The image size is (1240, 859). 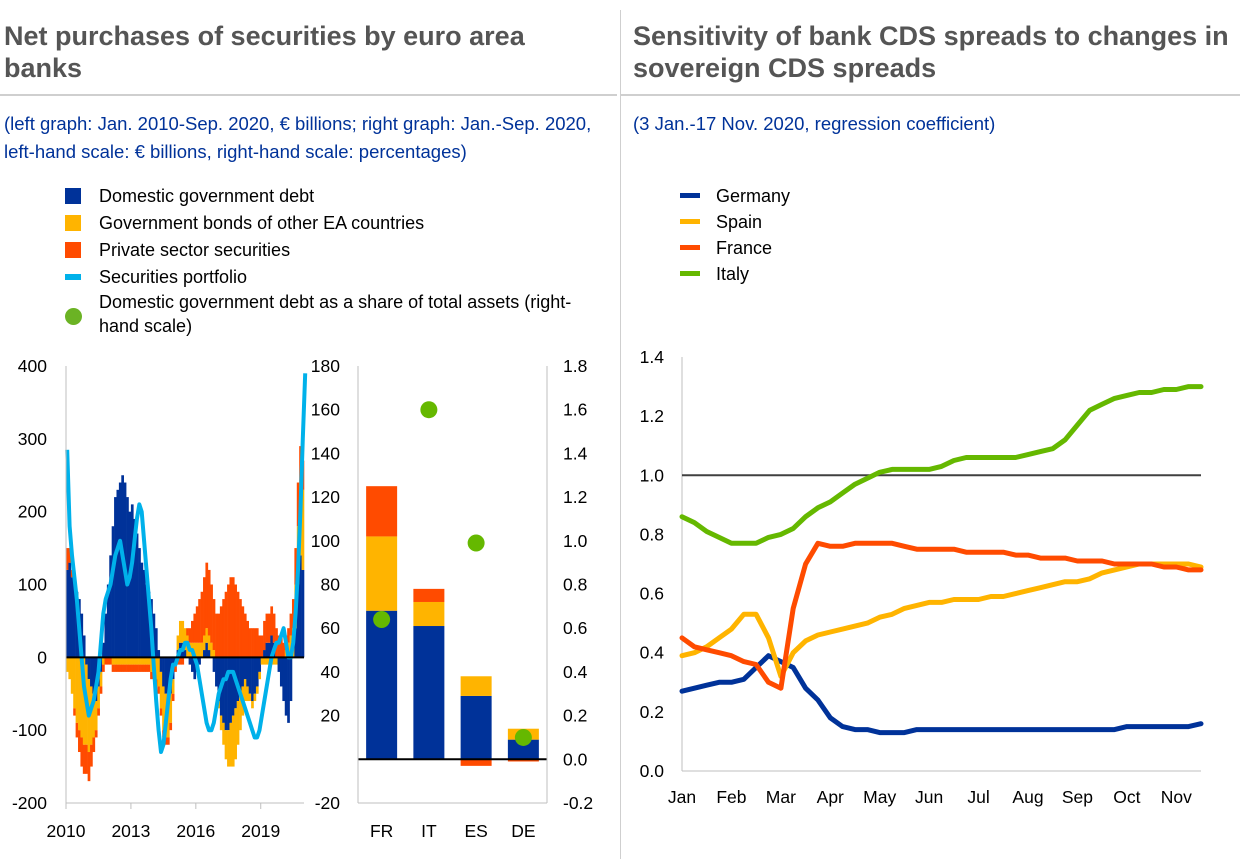 I want to click on chart3-y-tick-label: 0.4, so click(x=652, y=653).